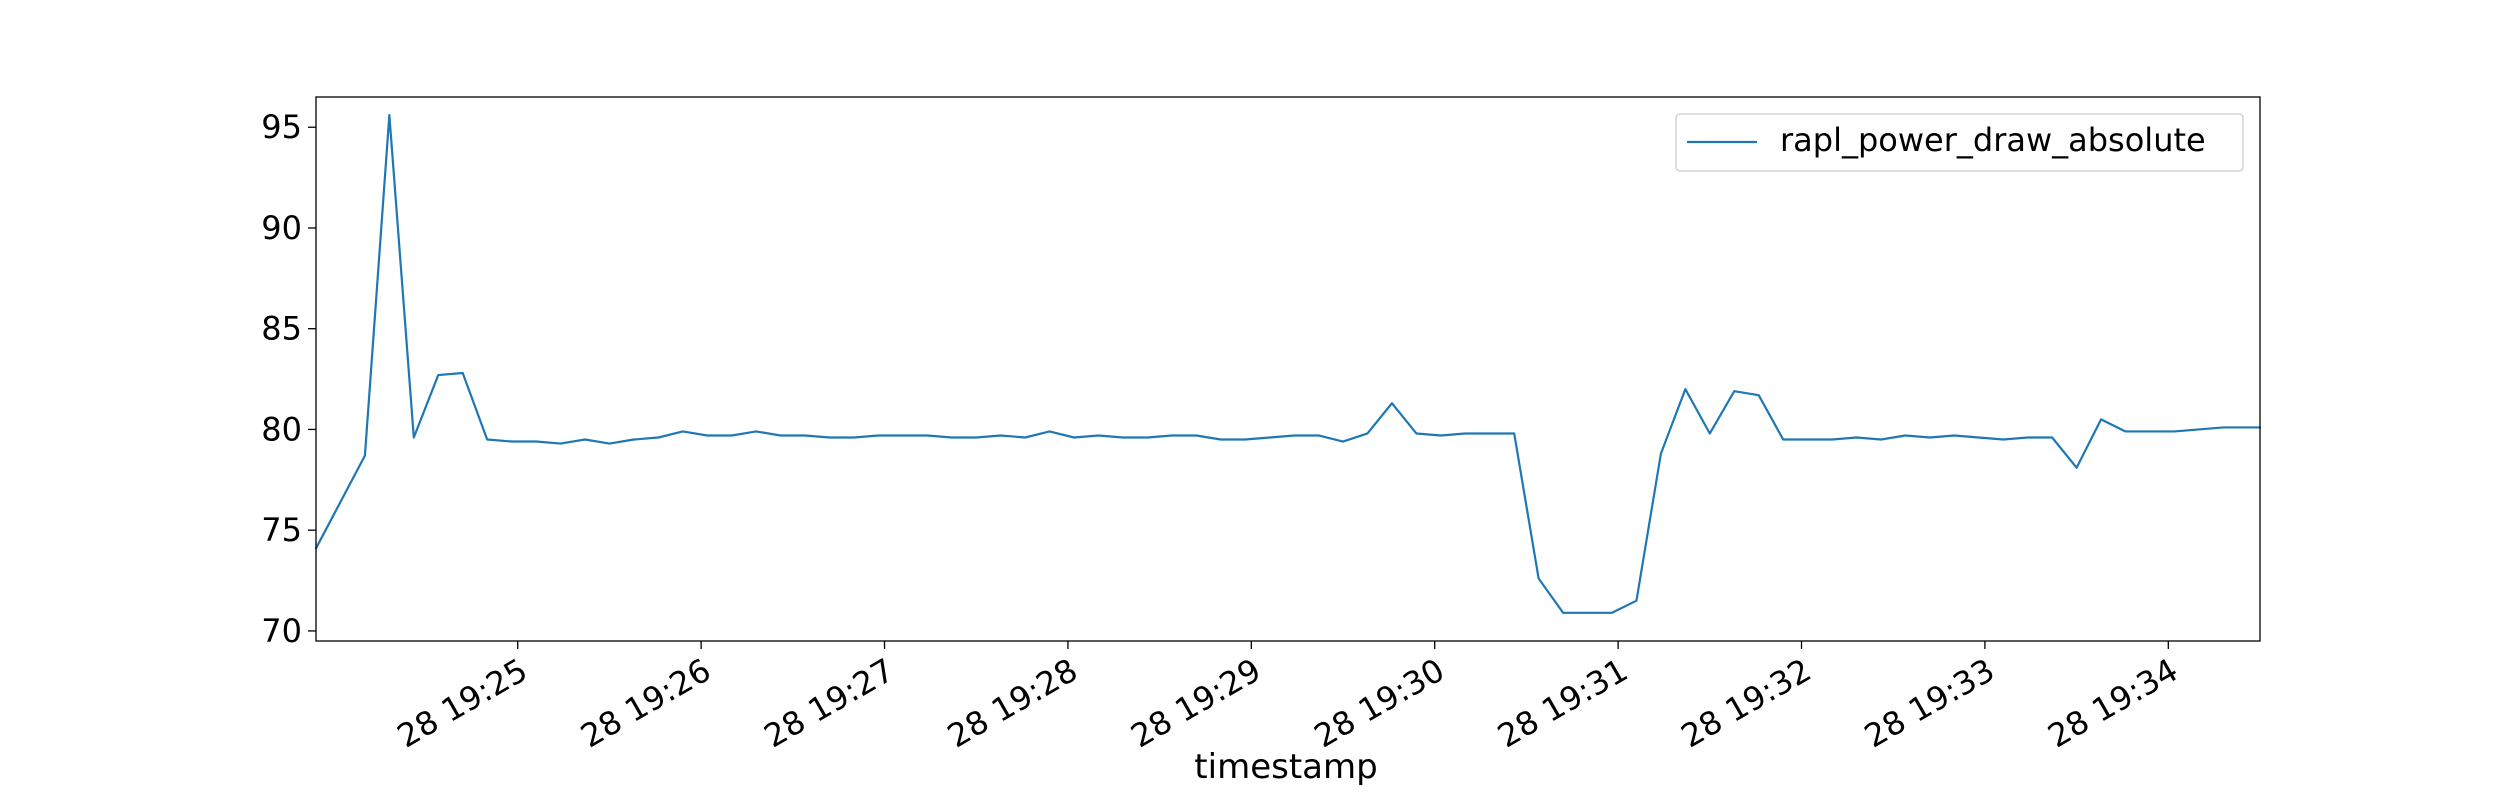  Describe the element at coordinates (1285, 767) in the screenshot. I see `x-axis-label: timestamp` at that location.